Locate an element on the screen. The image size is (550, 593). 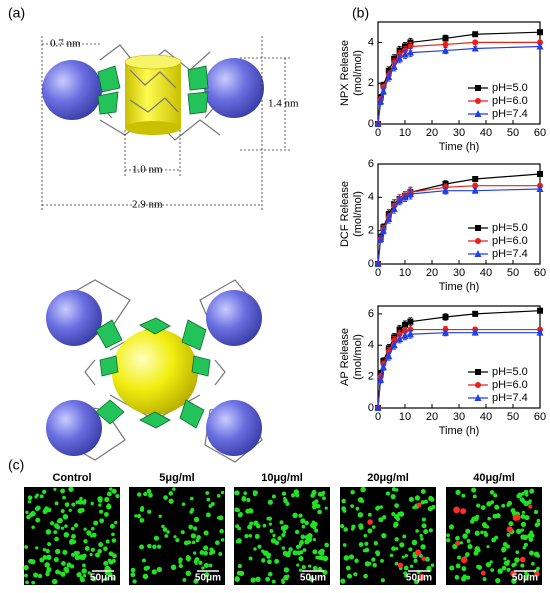
molecule-top-view is located at coordinates (154, 371).